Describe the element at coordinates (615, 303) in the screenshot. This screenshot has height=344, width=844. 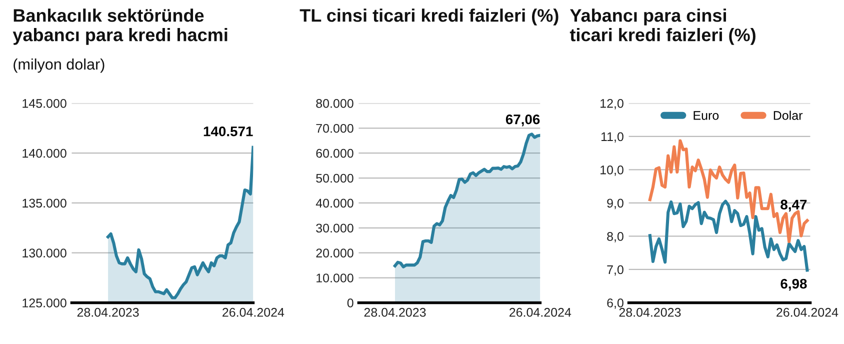
I see `y-tick-label: 6,0` at that location.